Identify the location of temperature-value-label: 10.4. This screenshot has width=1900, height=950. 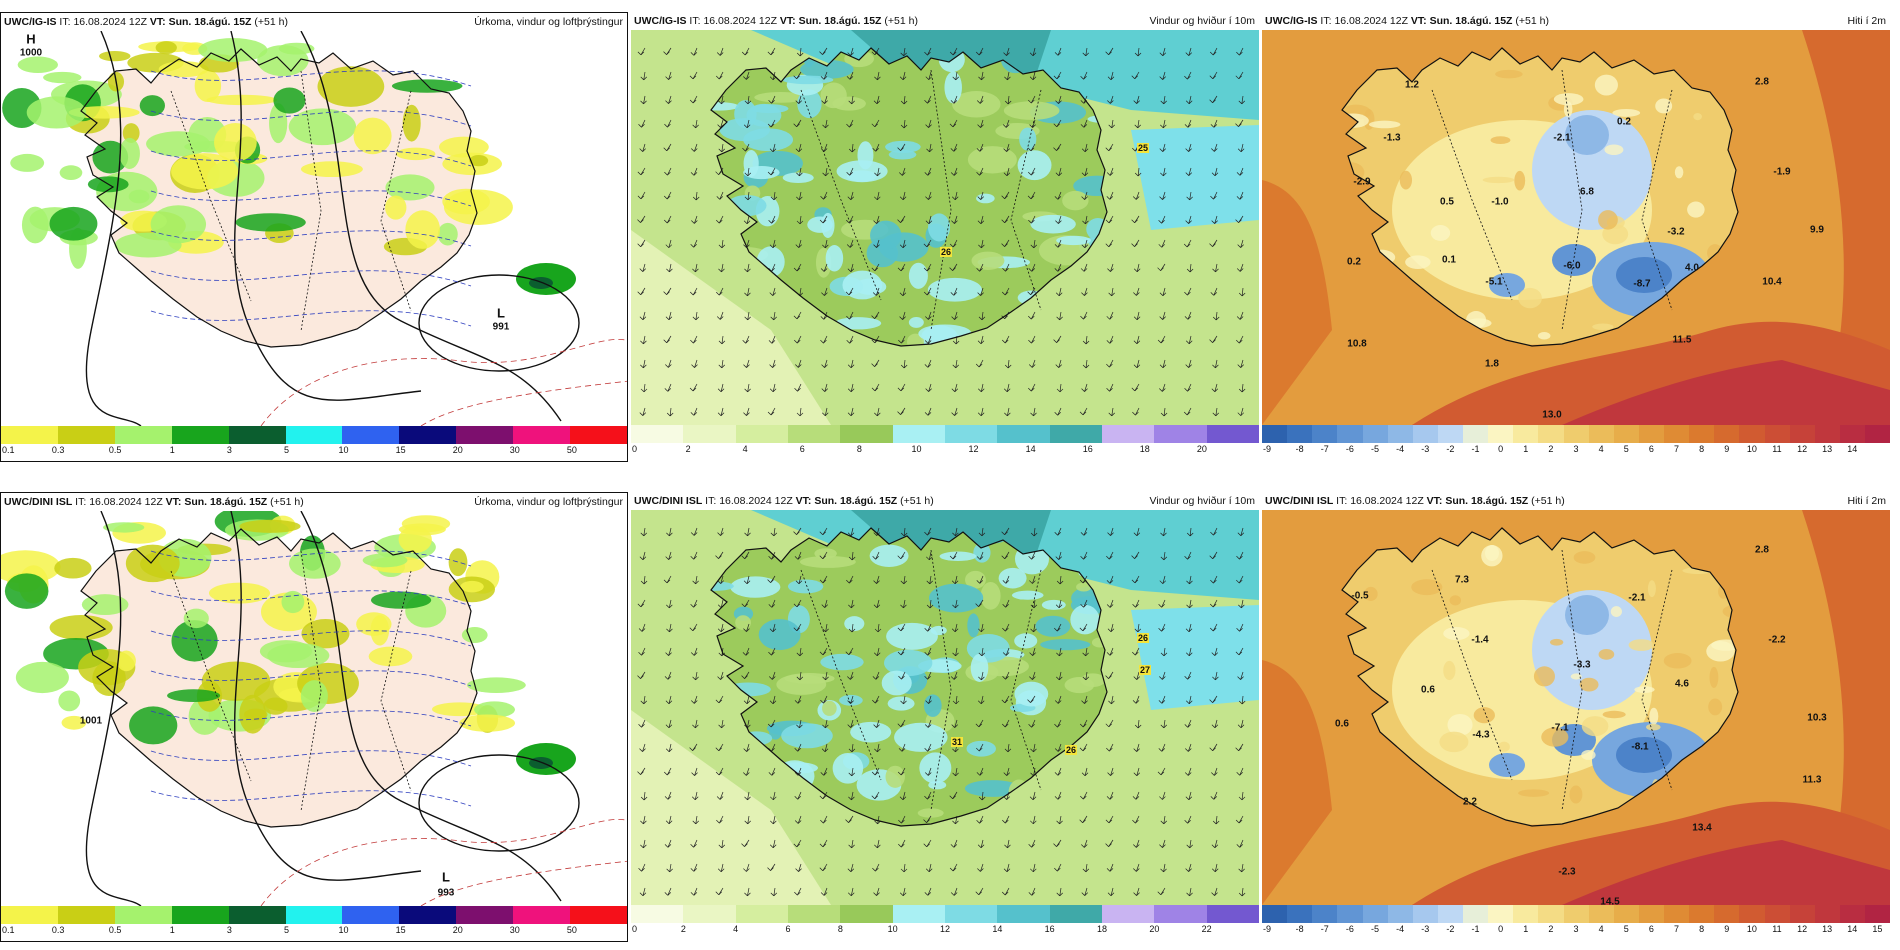
(1772, 282).